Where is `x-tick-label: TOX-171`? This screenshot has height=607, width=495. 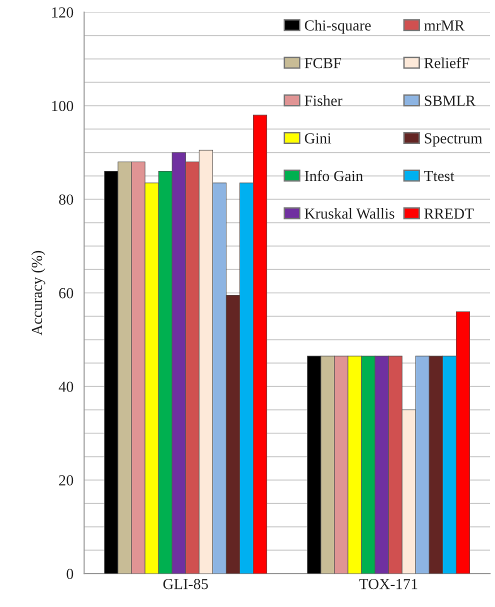 x-tick-label: TOX-171 is located at coordinates (388, 584).